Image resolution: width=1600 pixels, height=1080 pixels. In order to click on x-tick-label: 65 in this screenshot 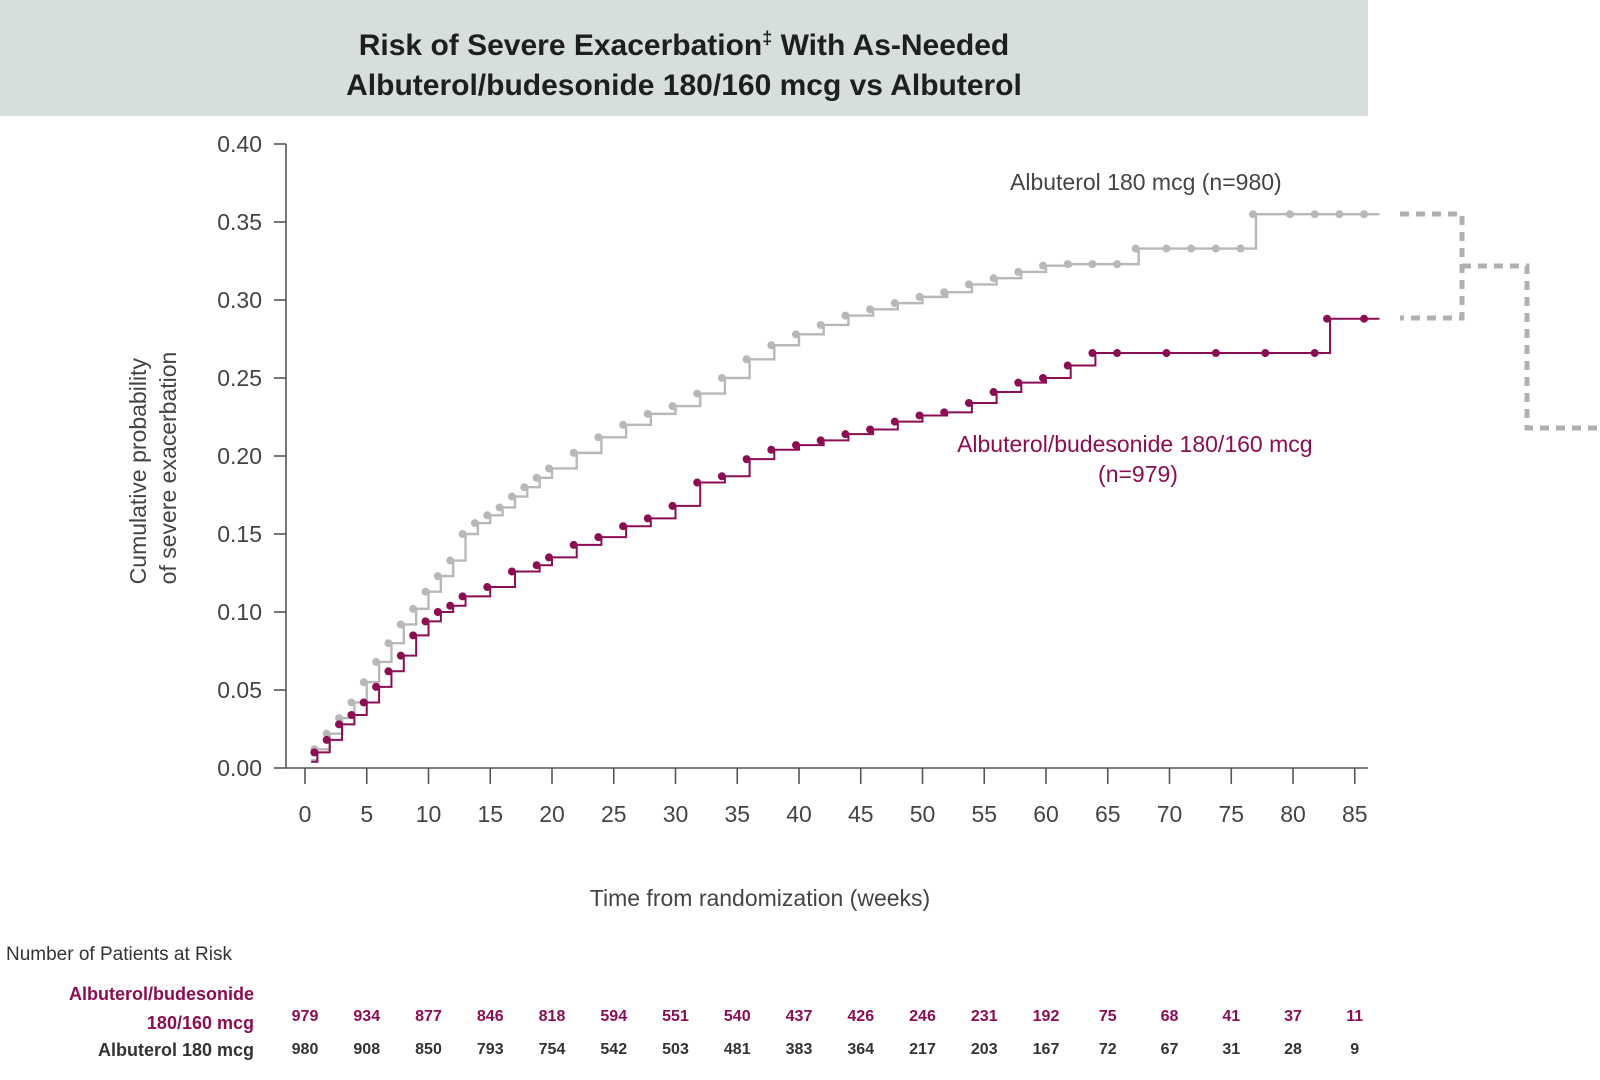, I will do `click(1108, 814)`.